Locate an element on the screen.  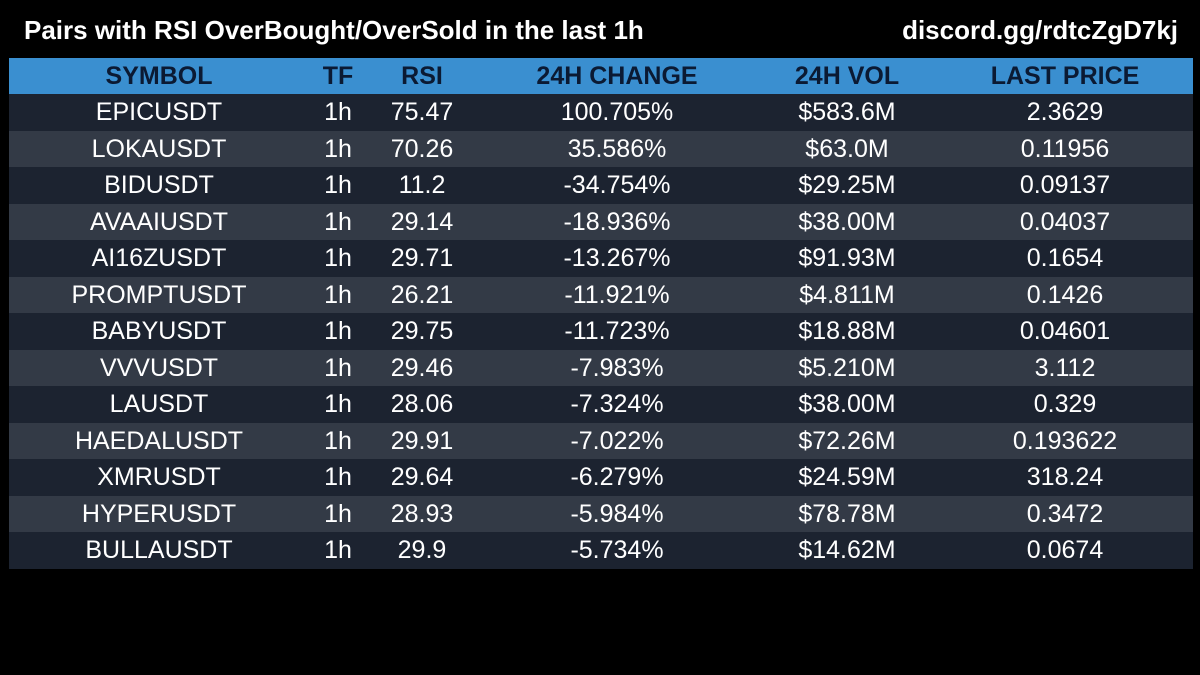
rsi-cell: 26.21 is located at coordinates (422, 294).